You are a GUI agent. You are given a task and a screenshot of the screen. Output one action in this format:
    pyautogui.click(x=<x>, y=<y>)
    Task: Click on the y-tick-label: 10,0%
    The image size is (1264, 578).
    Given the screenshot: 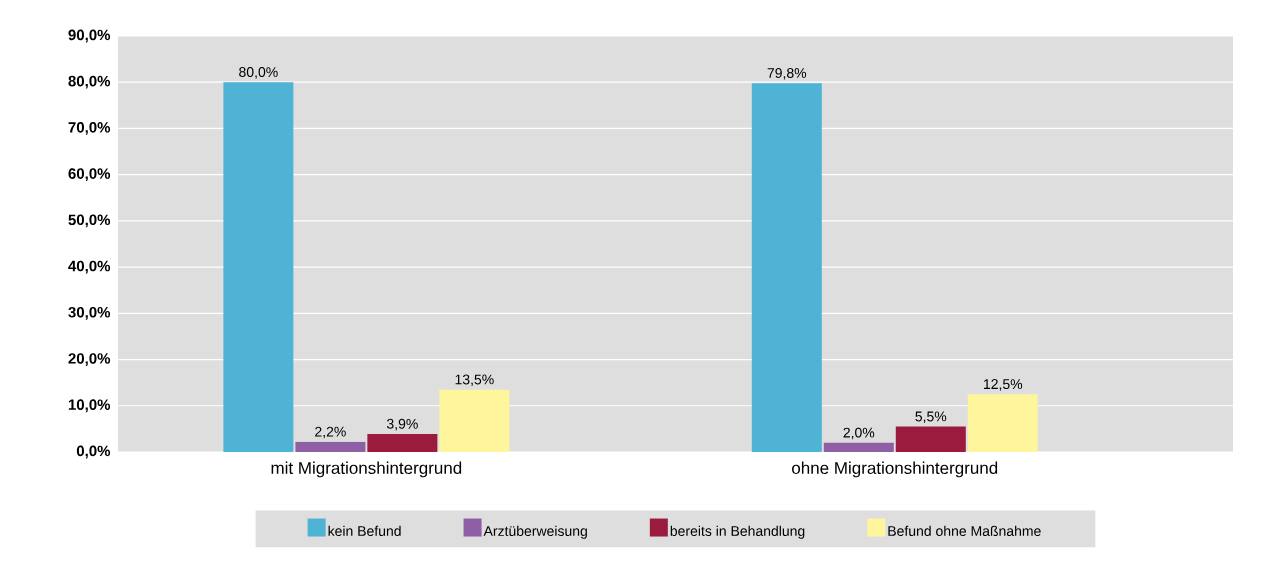 What is the action you would take?
    pyautogui.click(x=89, y=406)
    